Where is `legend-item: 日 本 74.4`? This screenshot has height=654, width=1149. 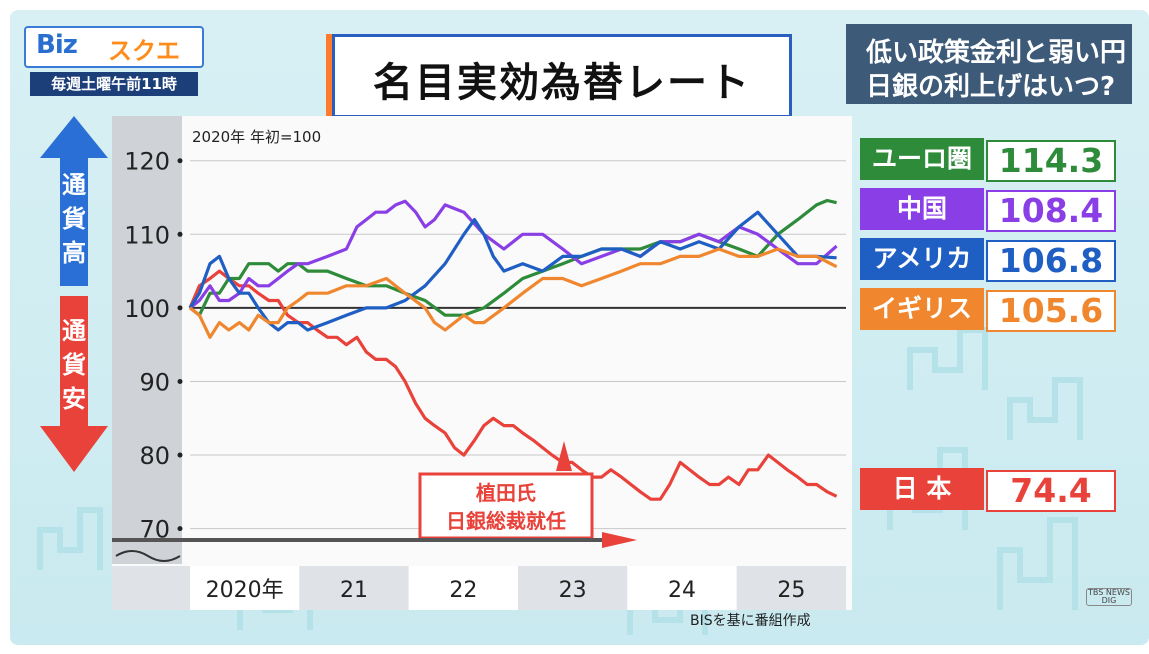 legend-item: 日 本 74.4 is located at coordinates (988, 490).